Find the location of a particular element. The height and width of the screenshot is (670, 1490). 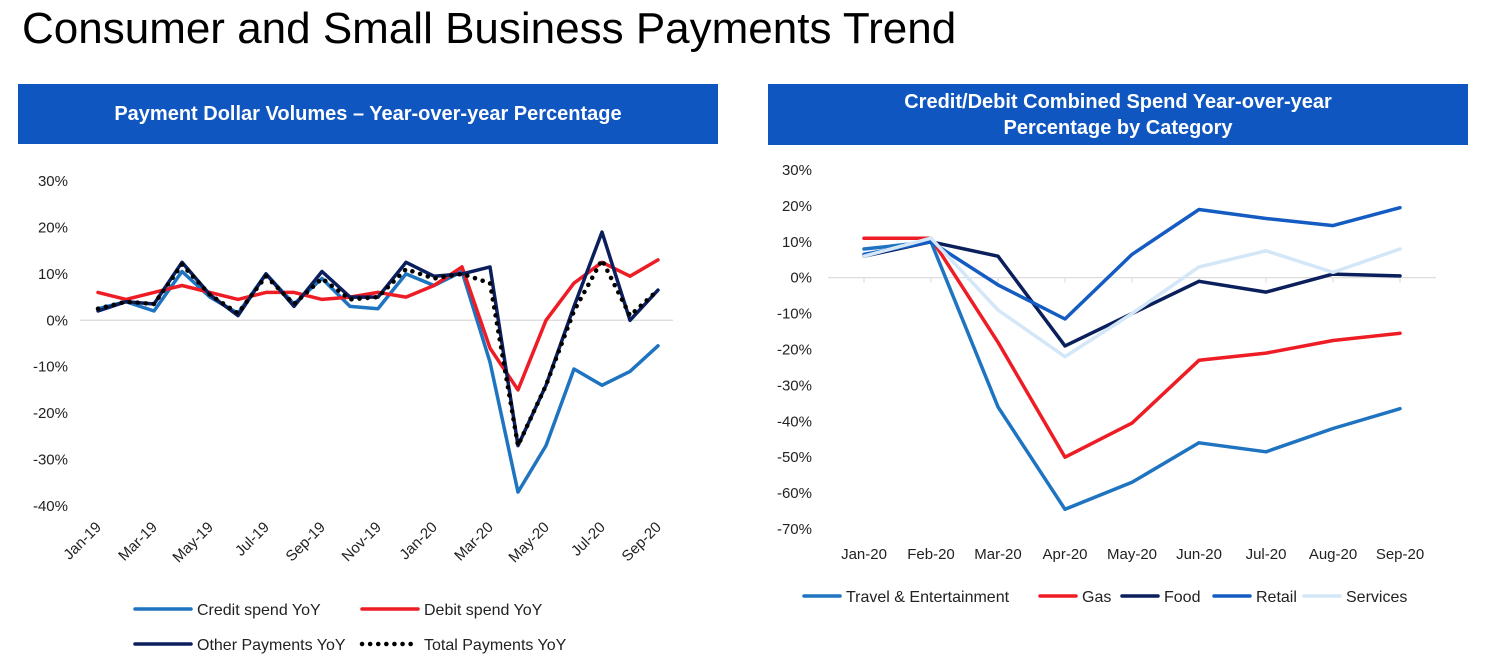

category-spend-y-tick-label: -60% is located at coordinates (794, 493).